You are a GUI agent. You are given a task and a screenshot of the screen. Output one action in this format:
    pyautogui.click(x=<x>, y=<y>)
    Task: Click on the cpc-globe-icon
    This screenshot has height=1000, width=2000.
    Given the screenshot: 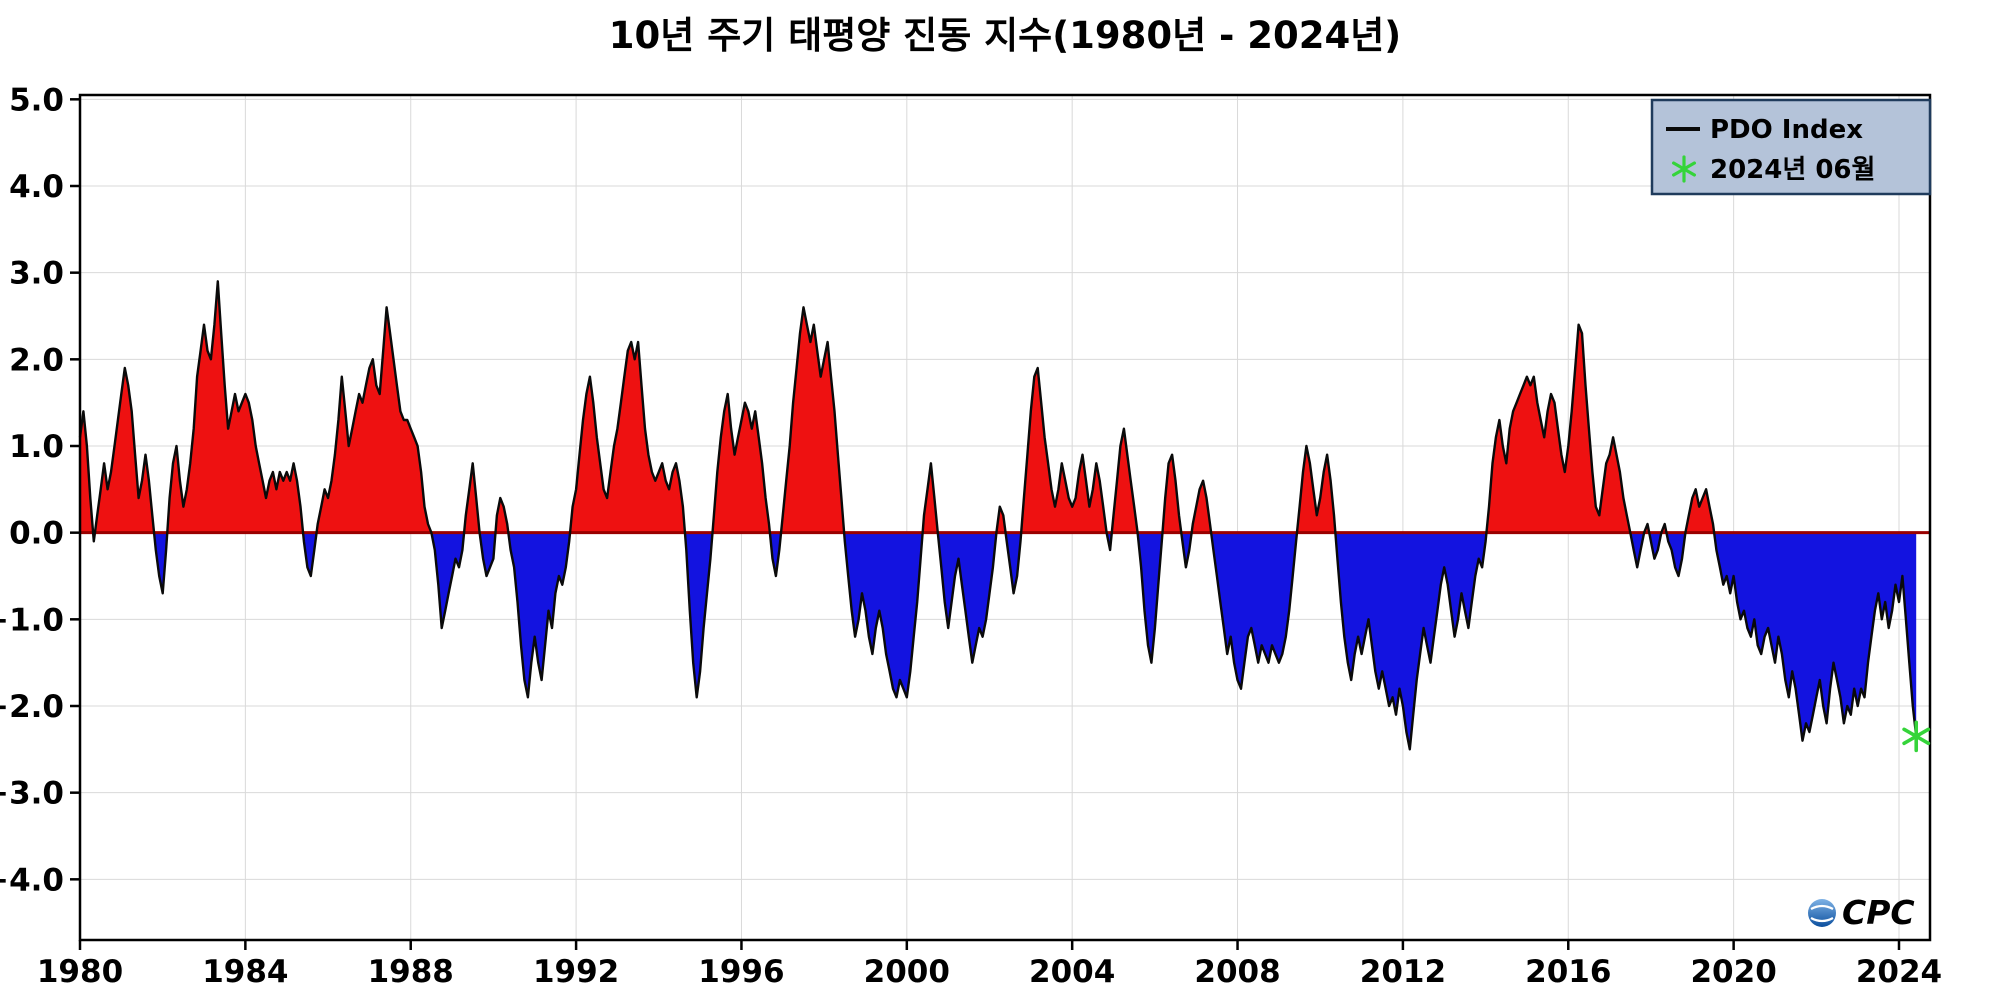 What is the action you would take?
    pyautogui.click(x=1822, y=913)
    